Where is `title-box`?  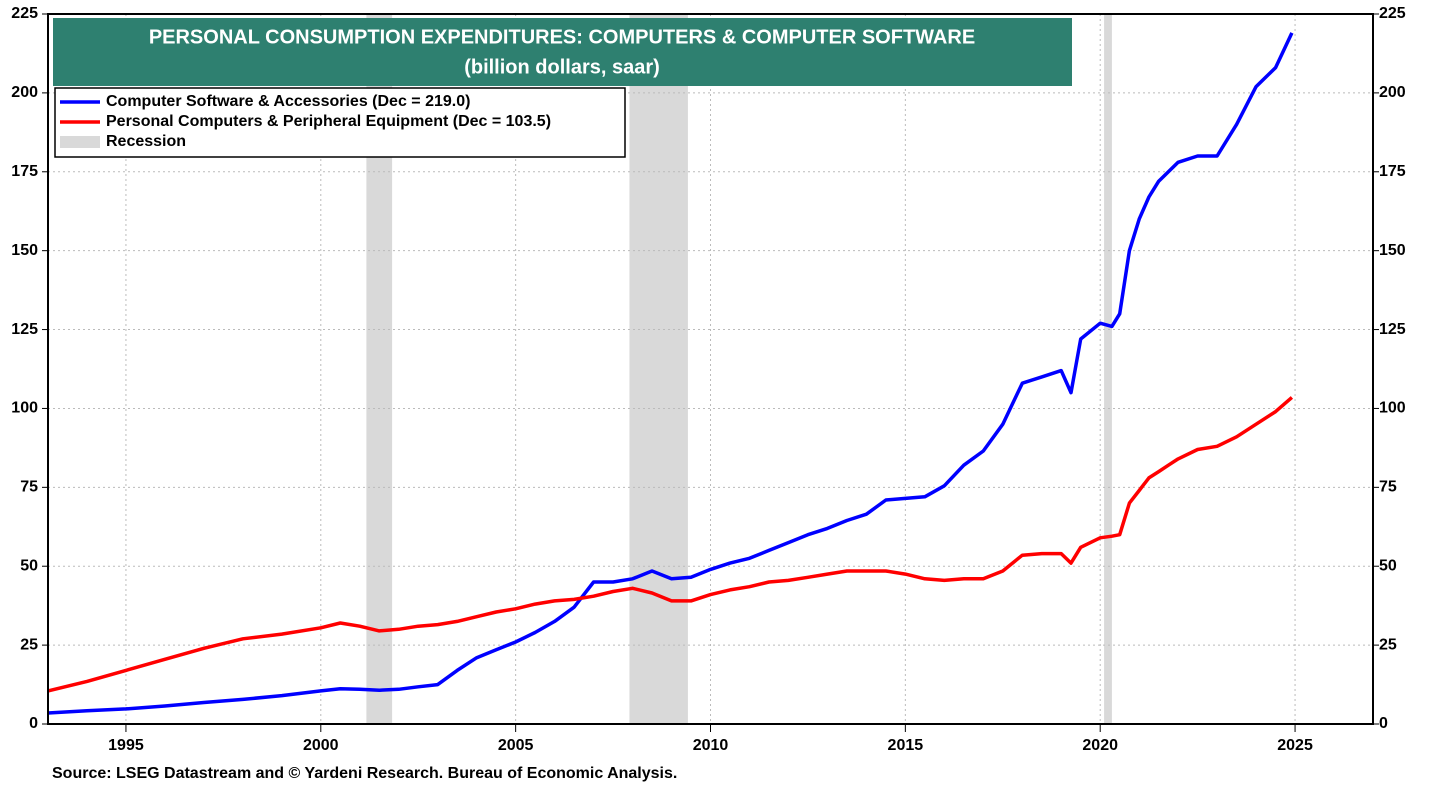
title-box is located at coordinates (562, 52).